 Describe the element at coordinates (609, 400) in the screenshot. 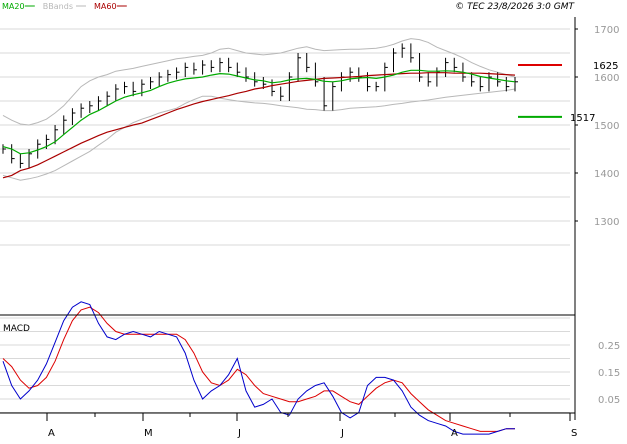

I see `macd-tick-label: 0.05` at that location.